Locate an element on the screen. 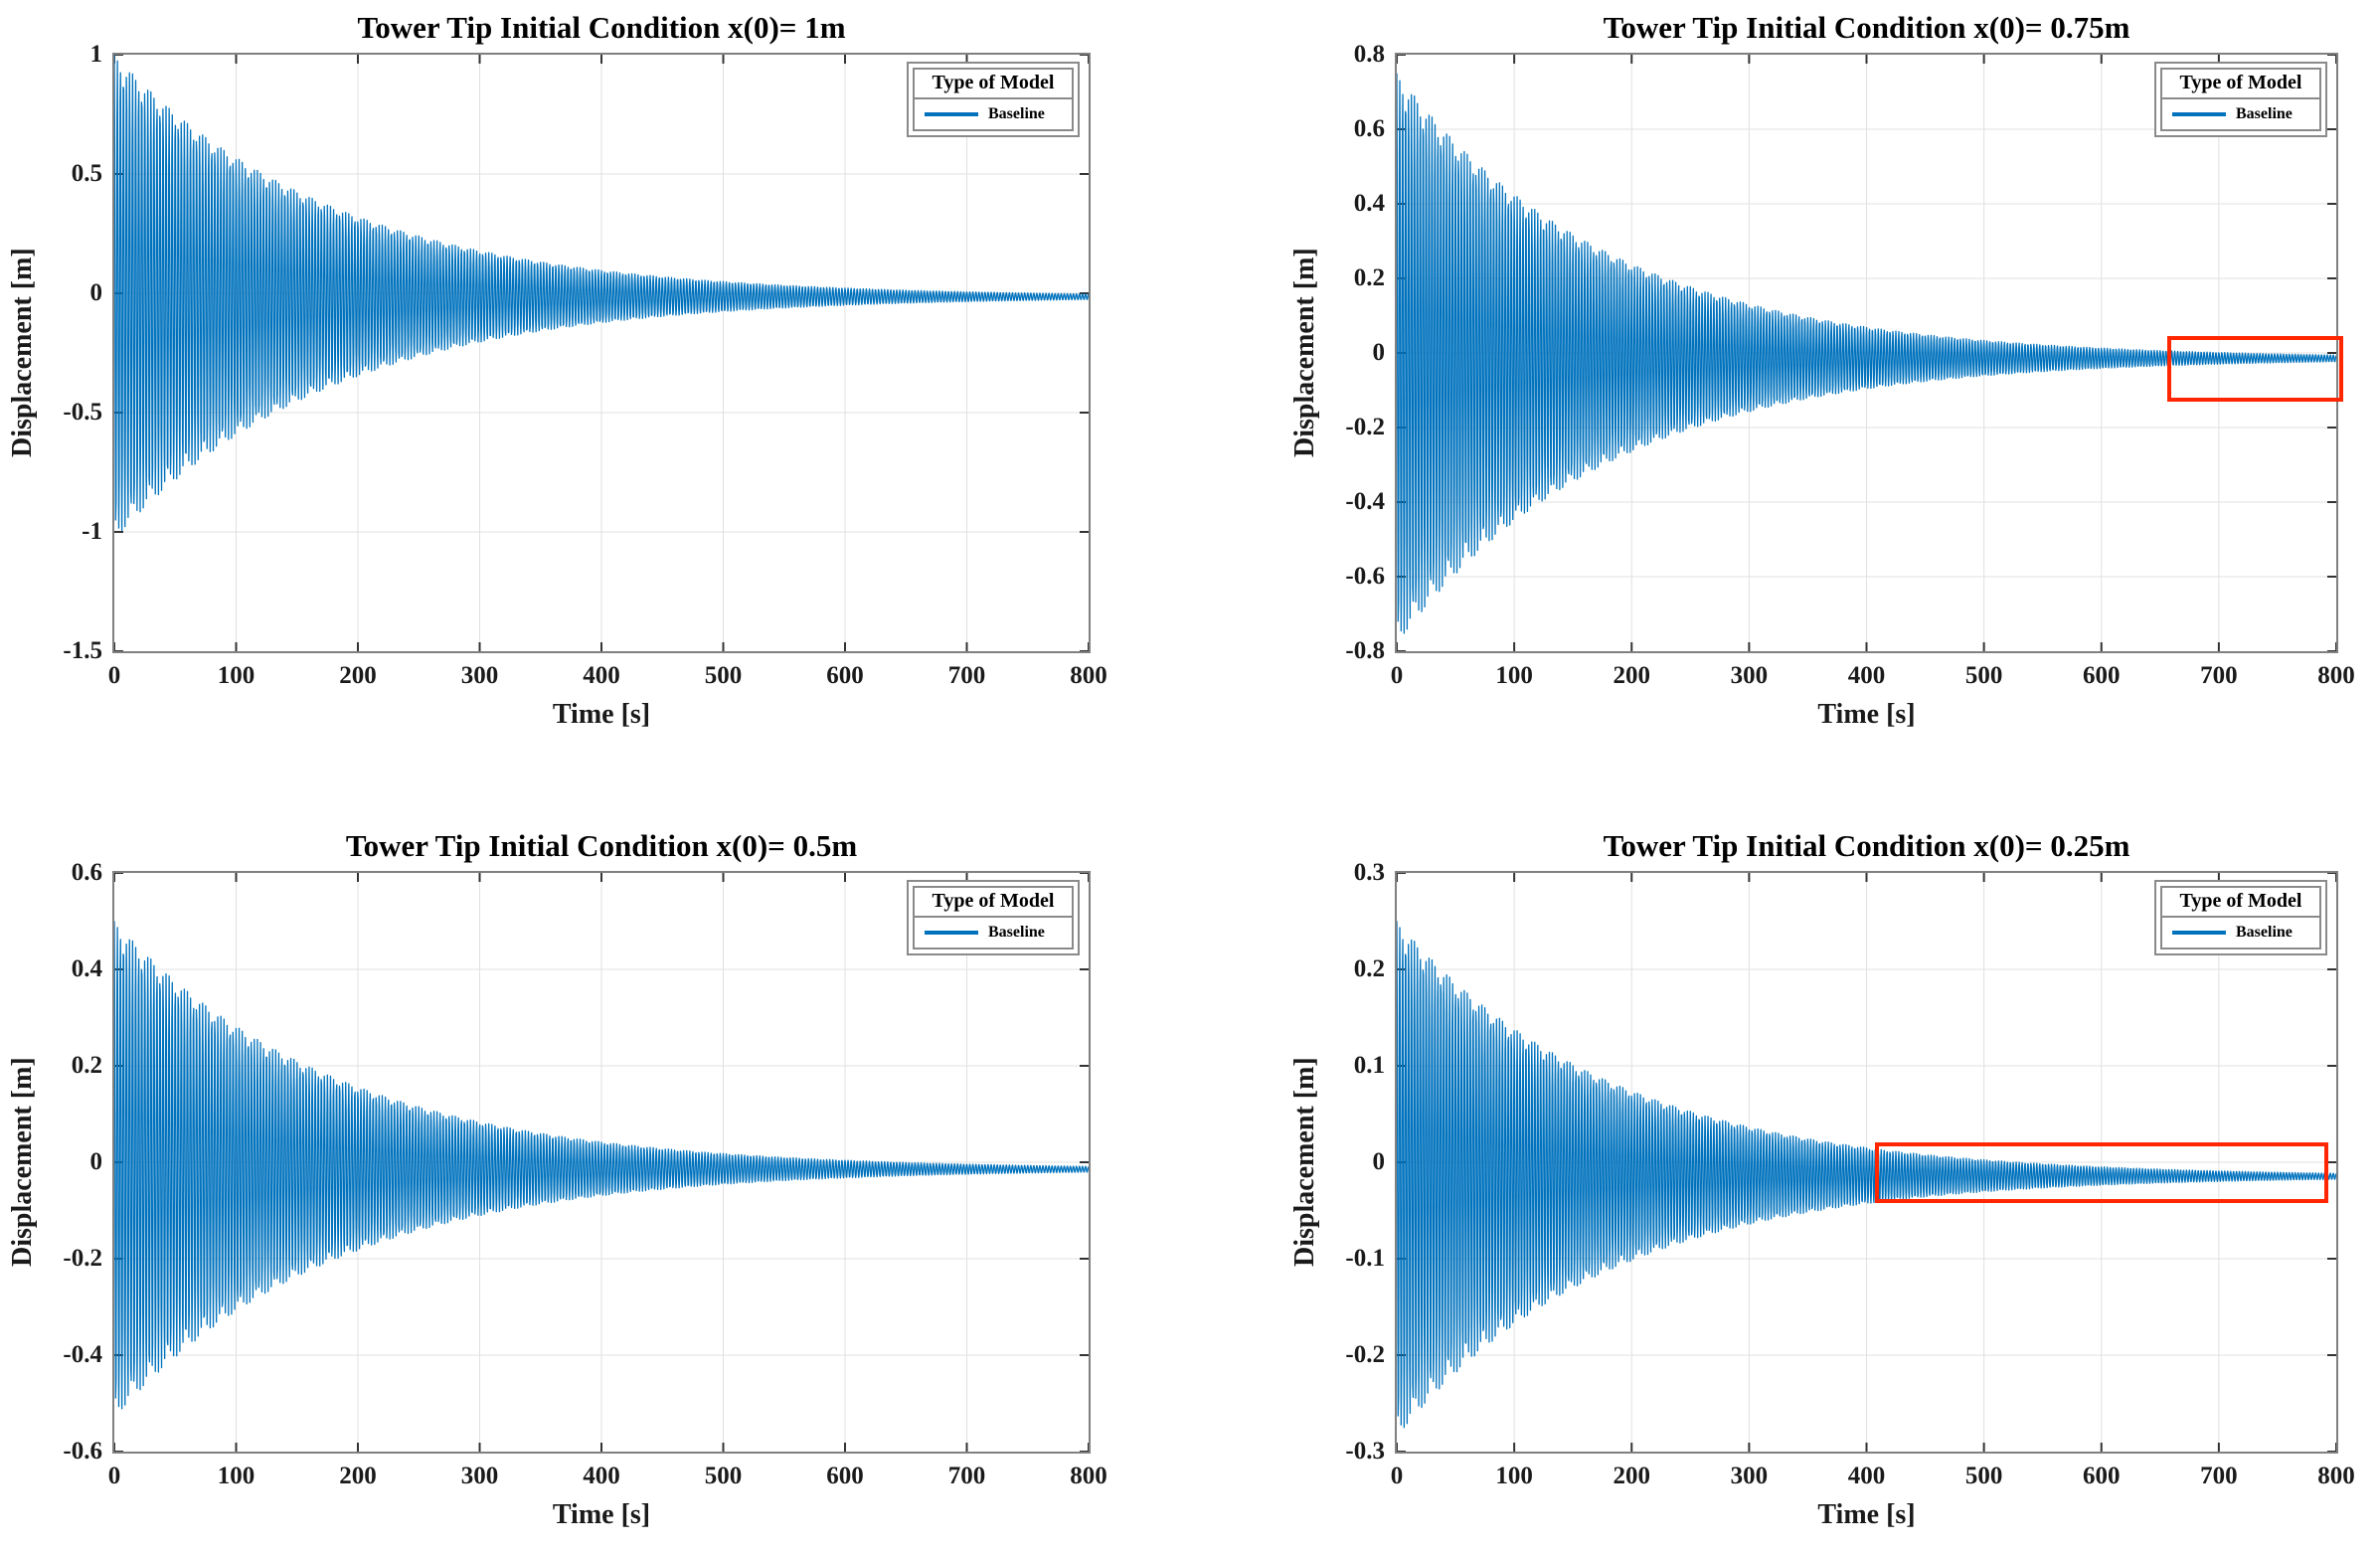 Image resolution: width=2380 pixels, height=1553 pixels. plot-area: Type of Model Baseline is located at coordinates (1866, 1163).